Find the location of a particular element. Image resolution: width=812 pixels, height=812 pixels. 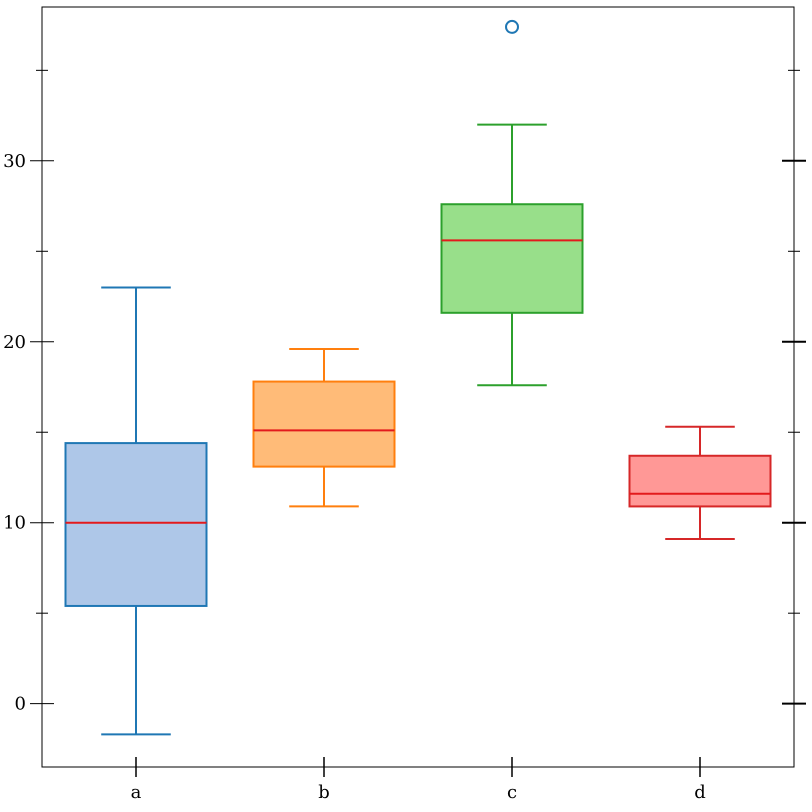

y-tick-label: 10 is located at coordinates (14, 523).